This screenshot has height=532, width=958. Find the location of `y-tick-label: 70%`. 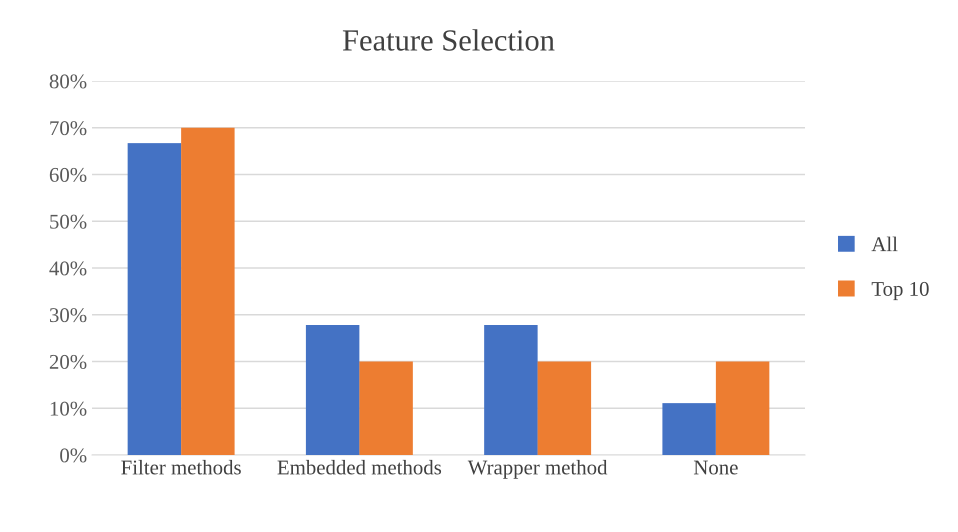

y-tick-label: 70% is located at coordinates (68, 128).